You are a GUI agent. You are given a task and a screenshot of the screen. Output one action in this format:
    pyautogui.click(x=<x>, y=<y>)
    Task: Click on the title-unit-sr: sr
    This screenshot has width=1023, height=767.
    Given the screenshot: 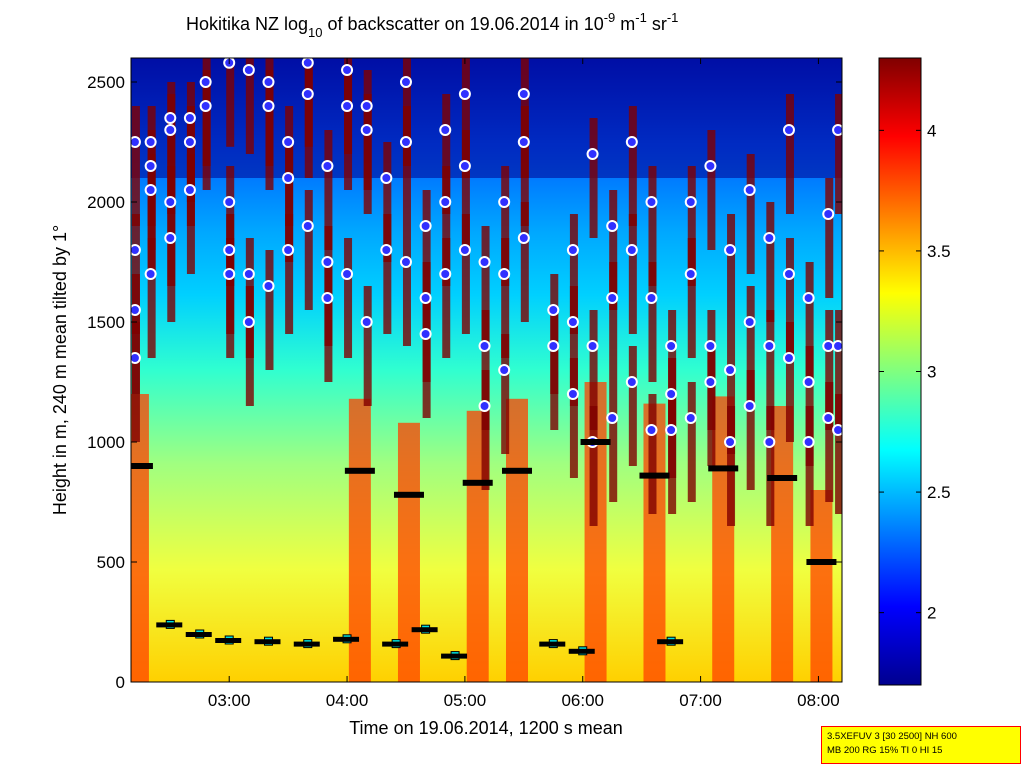 What is the action you would take?
    pyautogui.click(x=657, y=24)
    